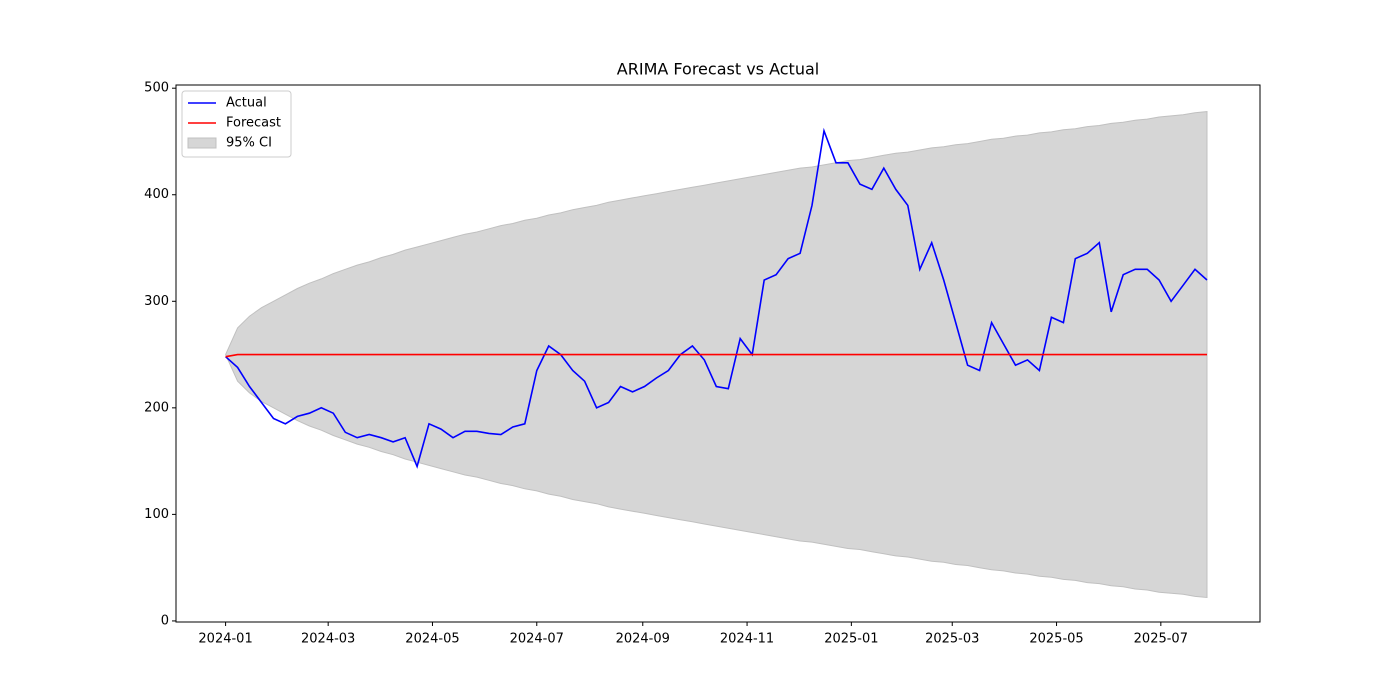  Describe the element at coordinates (156, 514) in the screenshot. I see `y-tick-label: 100` at that location.